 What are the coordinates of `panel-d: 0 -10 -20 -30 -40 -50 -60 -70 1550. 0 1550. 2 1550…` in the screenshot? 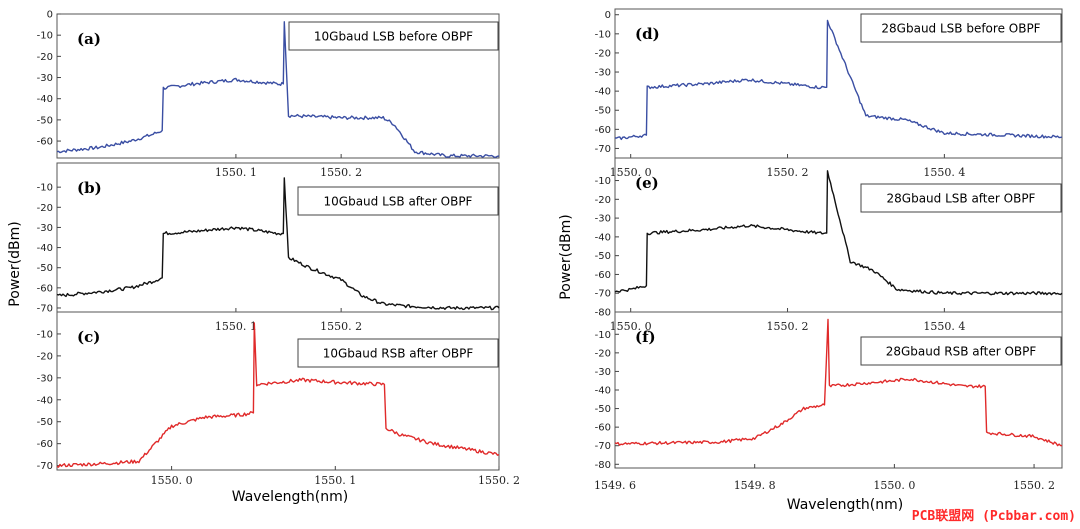 It's located at (829, 93).